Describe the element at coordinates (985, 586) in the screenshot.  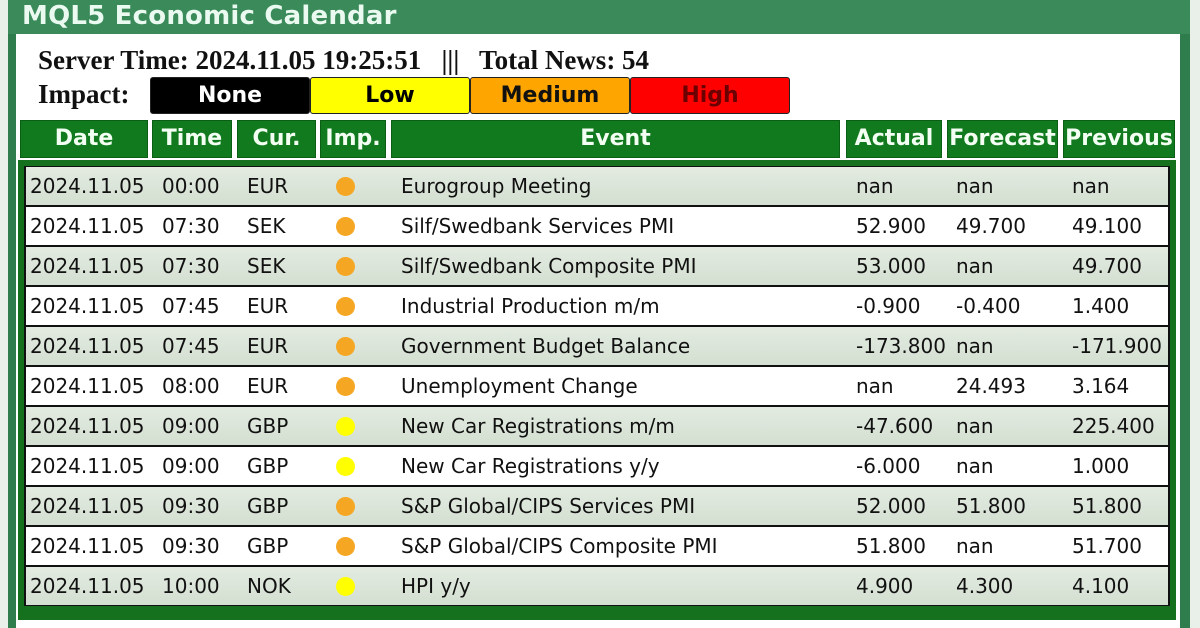
I see `forecast-cell: 4.300` at that location.